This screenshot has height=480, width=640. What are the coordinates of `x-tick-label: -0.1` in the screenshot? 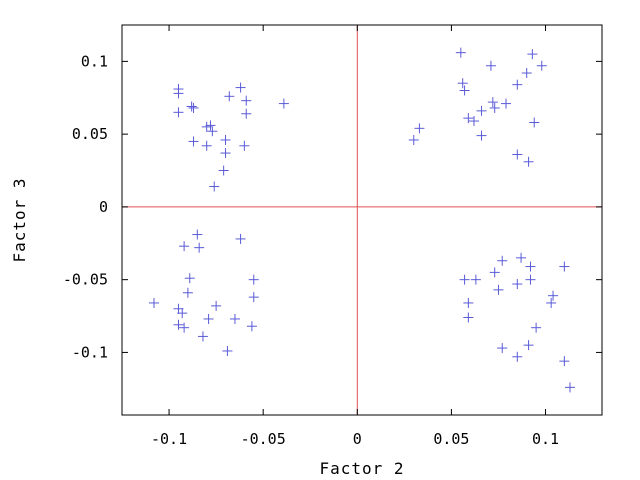 It's located at (169, 439).